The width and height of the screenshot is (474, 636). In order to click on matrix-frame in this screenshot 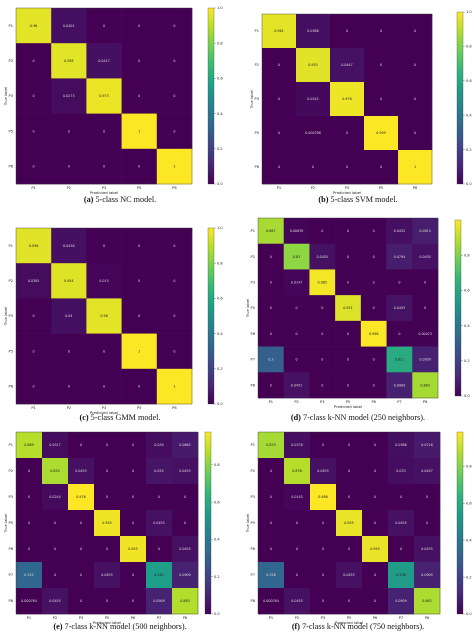, I will do `click(104, 96)`.